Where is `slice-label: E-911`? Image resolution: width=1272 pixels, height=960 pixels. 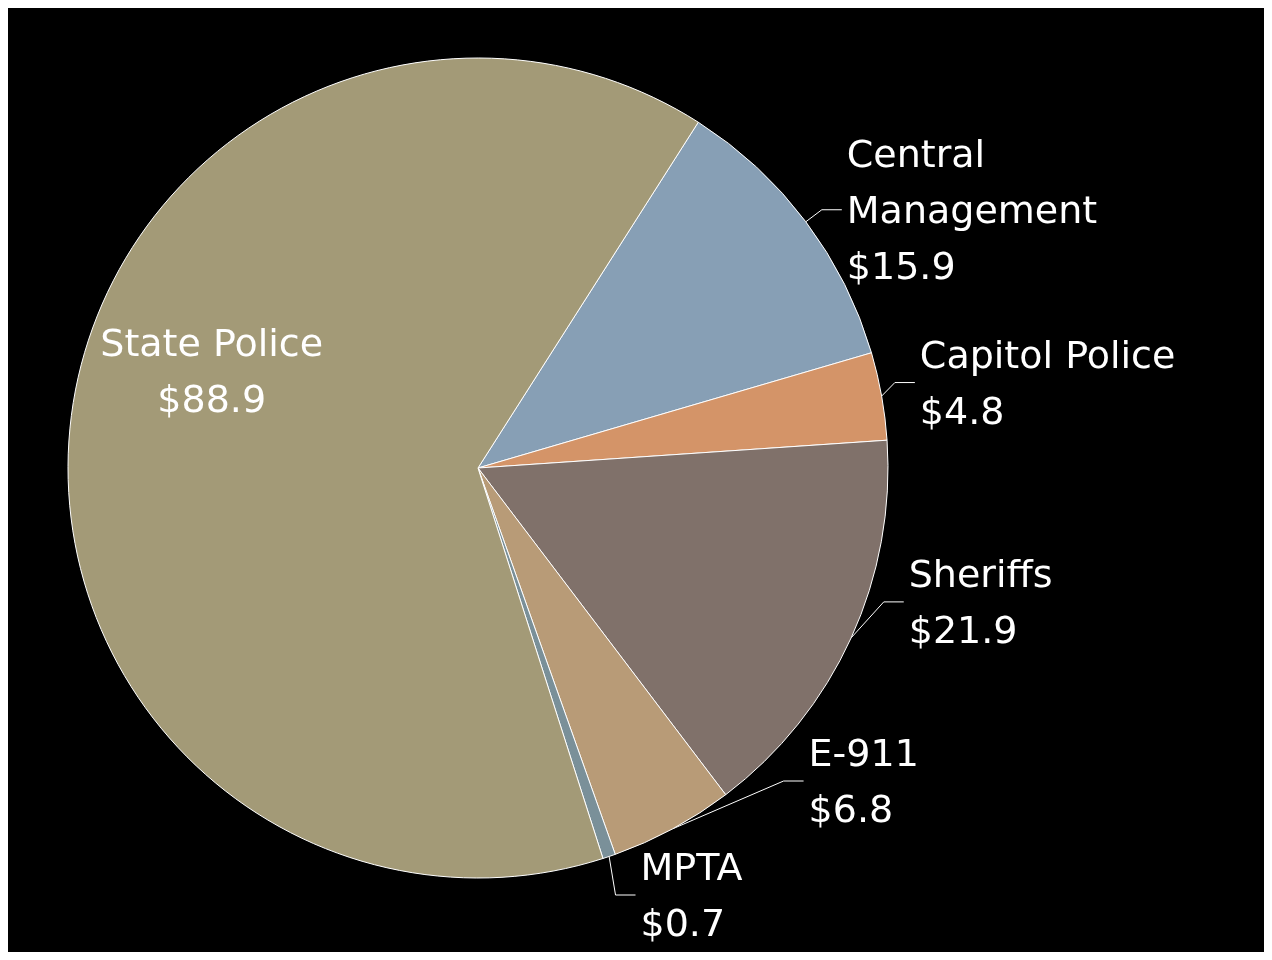
slice-label: E-911 is located at coordinates (863, 753).